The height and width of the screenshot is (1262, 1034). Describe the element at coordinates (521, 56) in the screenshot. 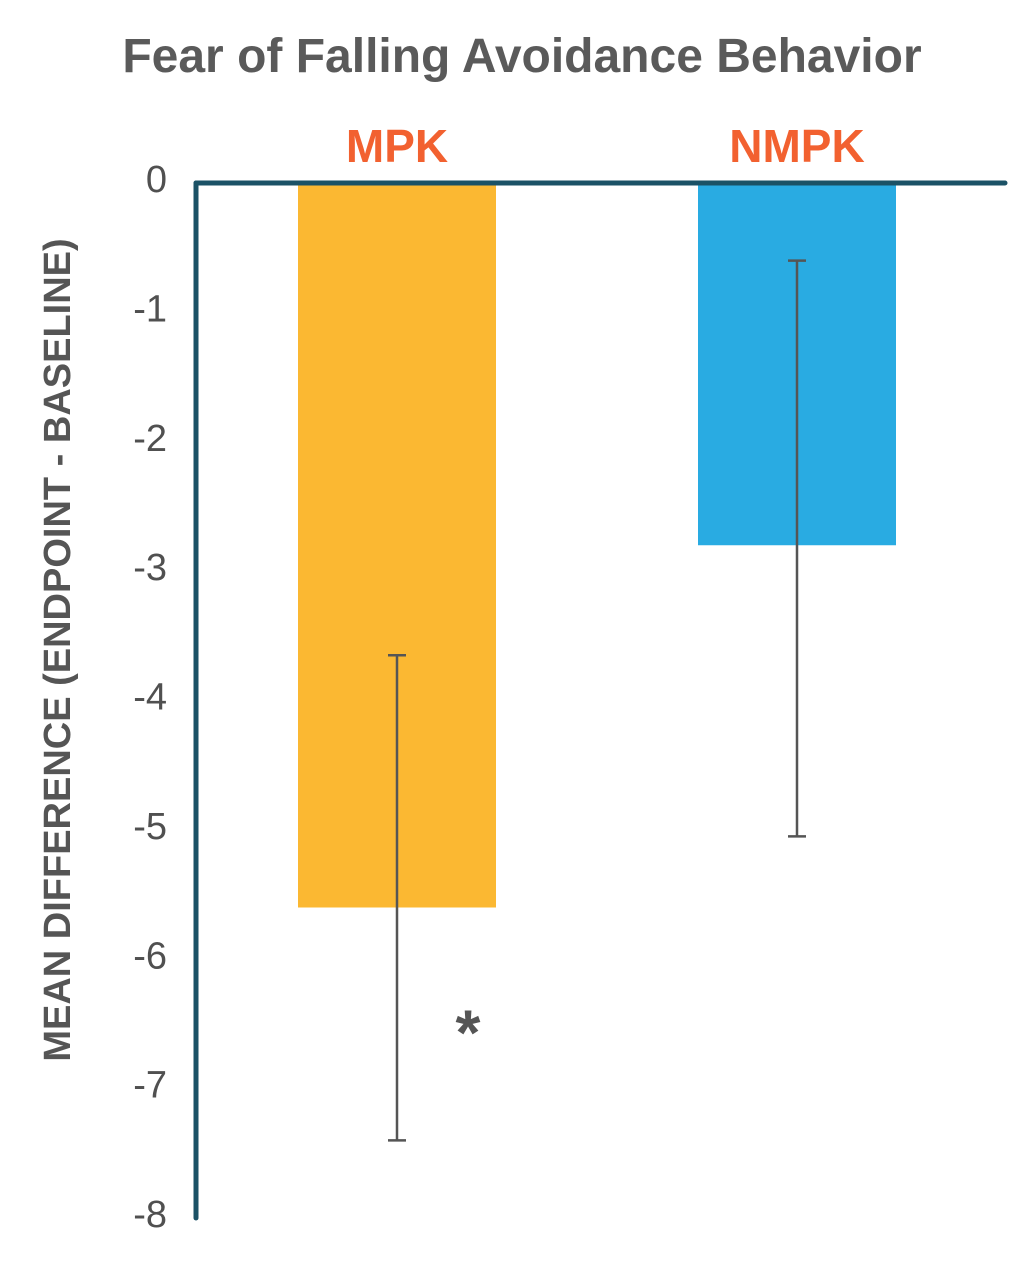

I see `chart-title: Fear of Falling Avoidance Behavior` at that location.